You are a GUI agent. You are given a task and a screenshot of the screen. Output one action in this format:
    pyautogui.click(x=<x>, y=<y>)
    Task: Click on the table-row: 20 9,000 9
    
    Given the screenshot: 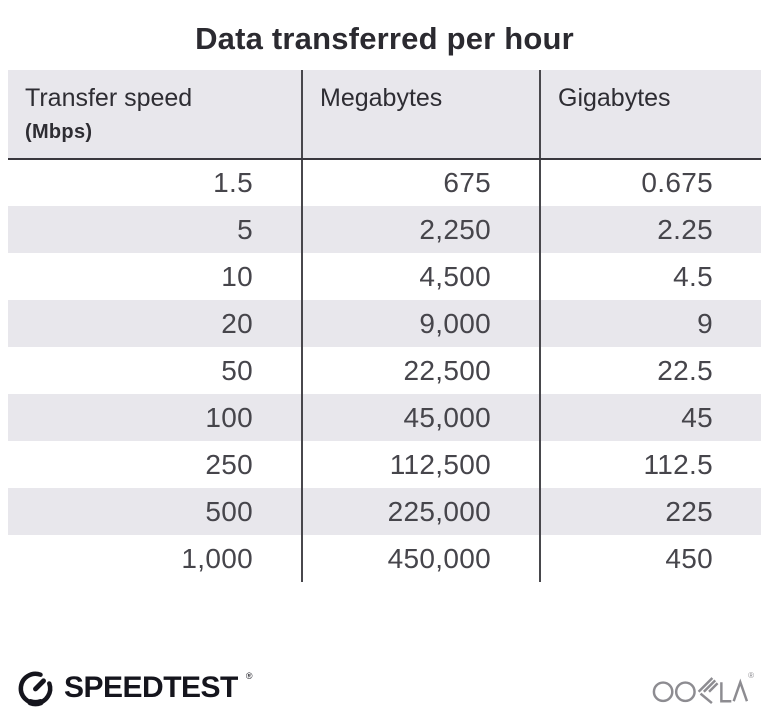 What is the action you would take?
    pyautogui.click(x=384, y=323)
    